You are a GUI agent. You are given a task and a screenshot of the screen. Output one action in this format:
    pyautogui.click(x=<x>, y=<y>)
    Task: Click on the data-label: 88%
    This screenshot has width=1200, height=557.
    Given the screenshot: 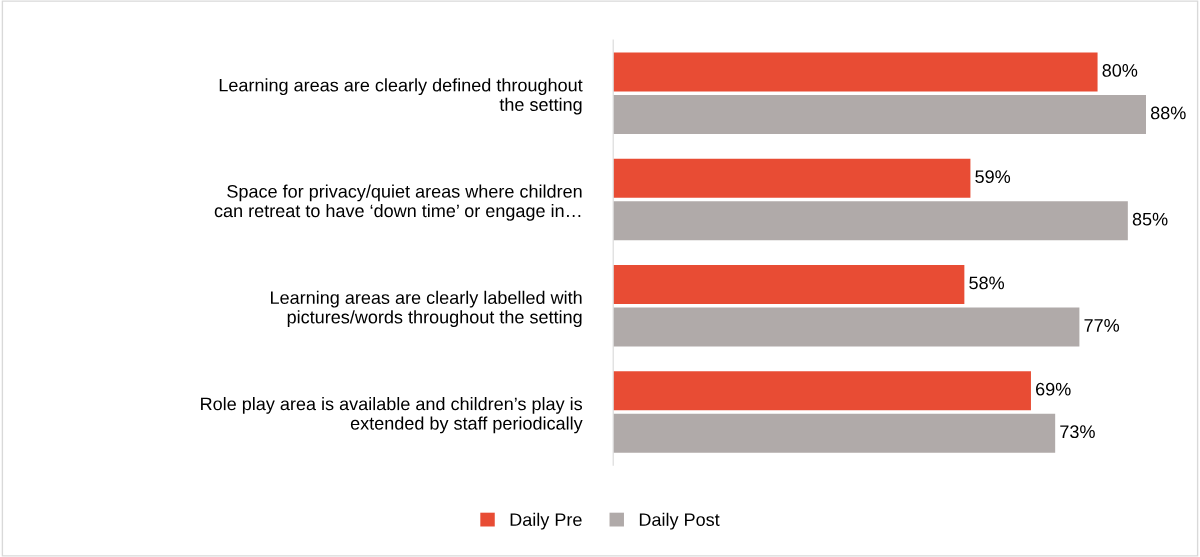 What is the action you would take?
    pyautogui.click(x=1168, y=113)
    